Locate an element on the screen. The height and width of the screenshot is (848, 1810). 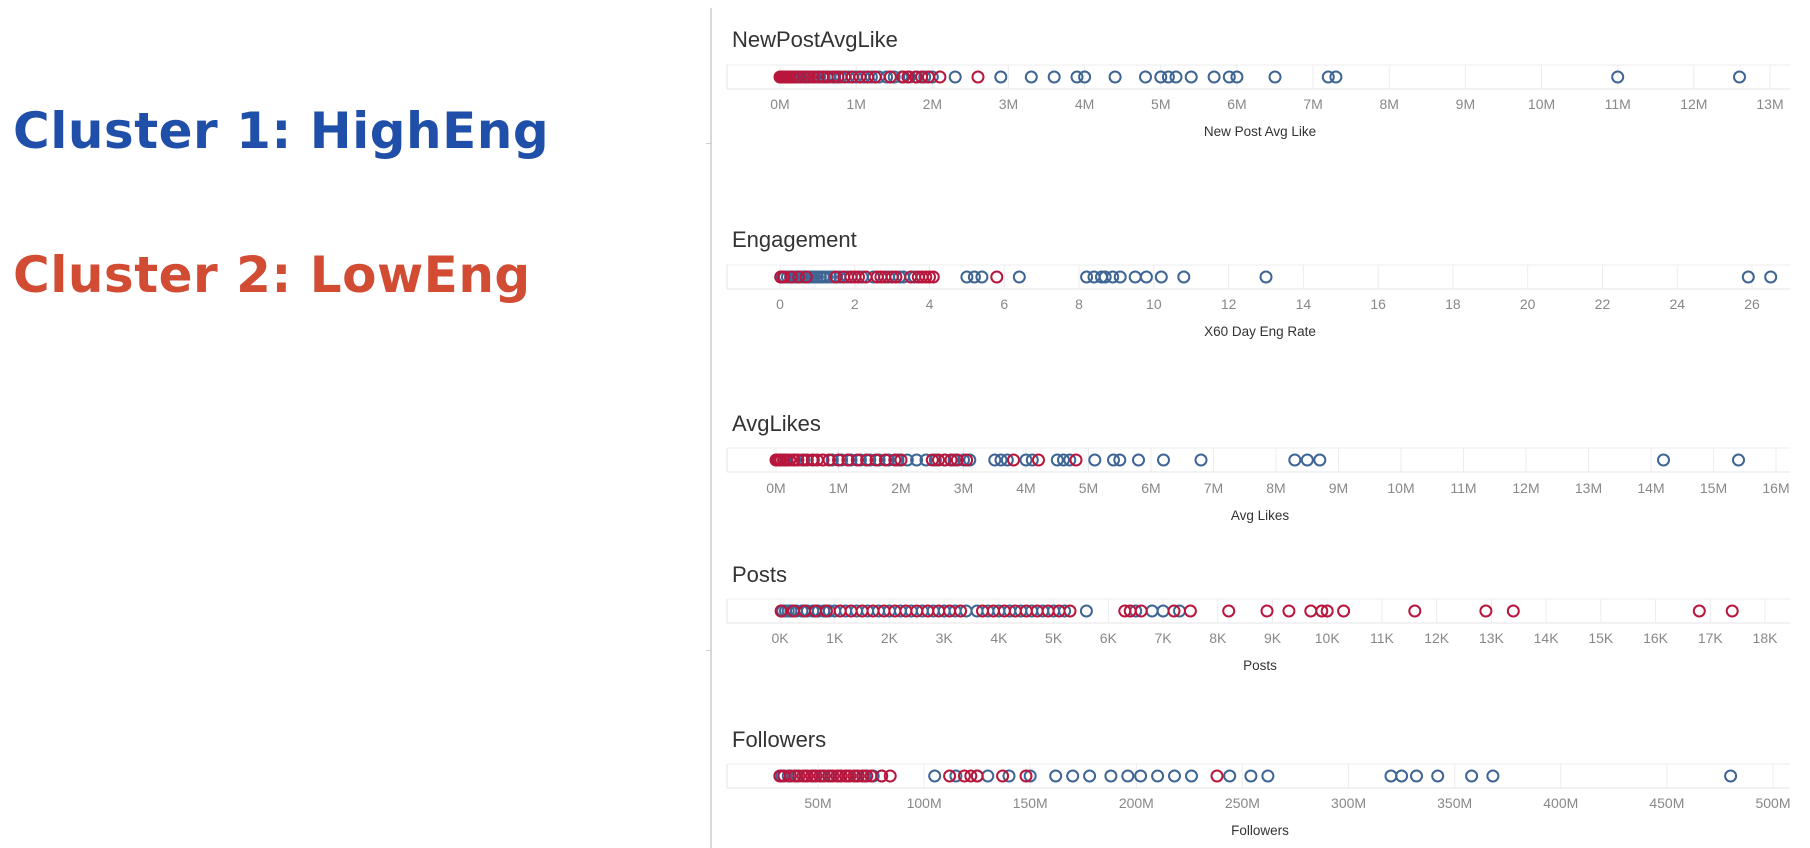
tick-label: 17K is located at coordinates (1711, 638).